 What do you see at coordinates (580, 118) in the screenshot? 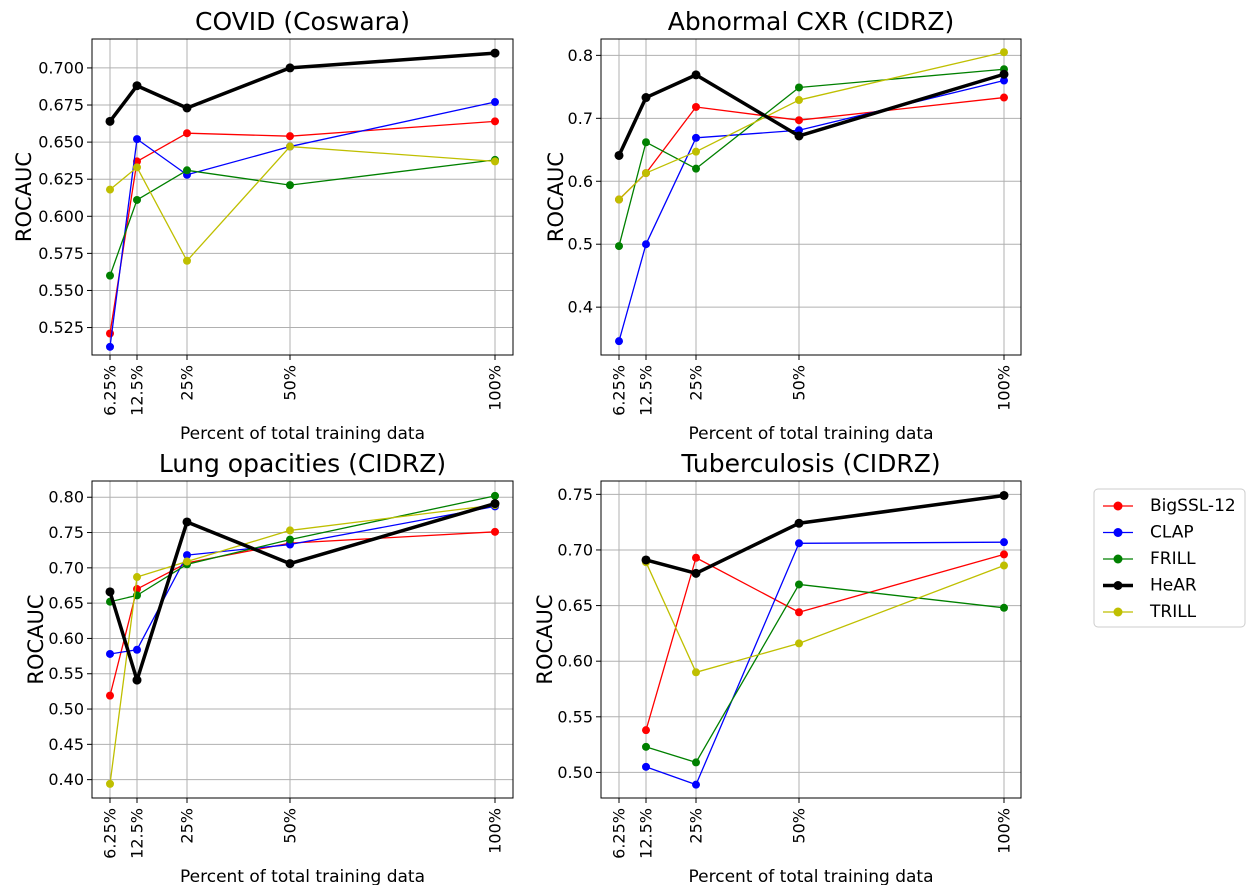
I see `y-tick-label: 0.7` at bounding box center [580, 118].